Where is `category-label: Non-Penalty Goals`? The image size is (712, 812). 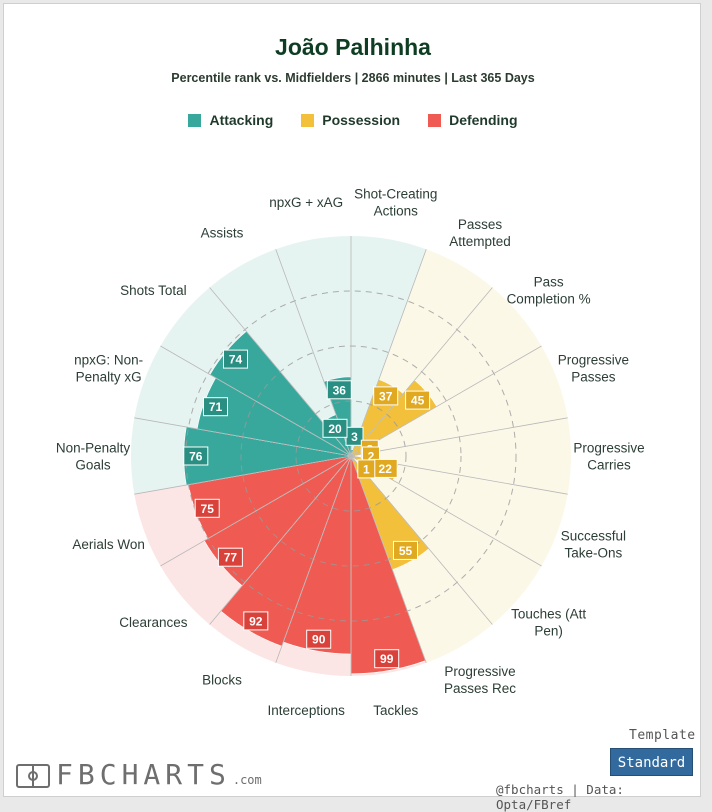 category-label: Non-Penalty Goals is located at coordinates (93, 457).